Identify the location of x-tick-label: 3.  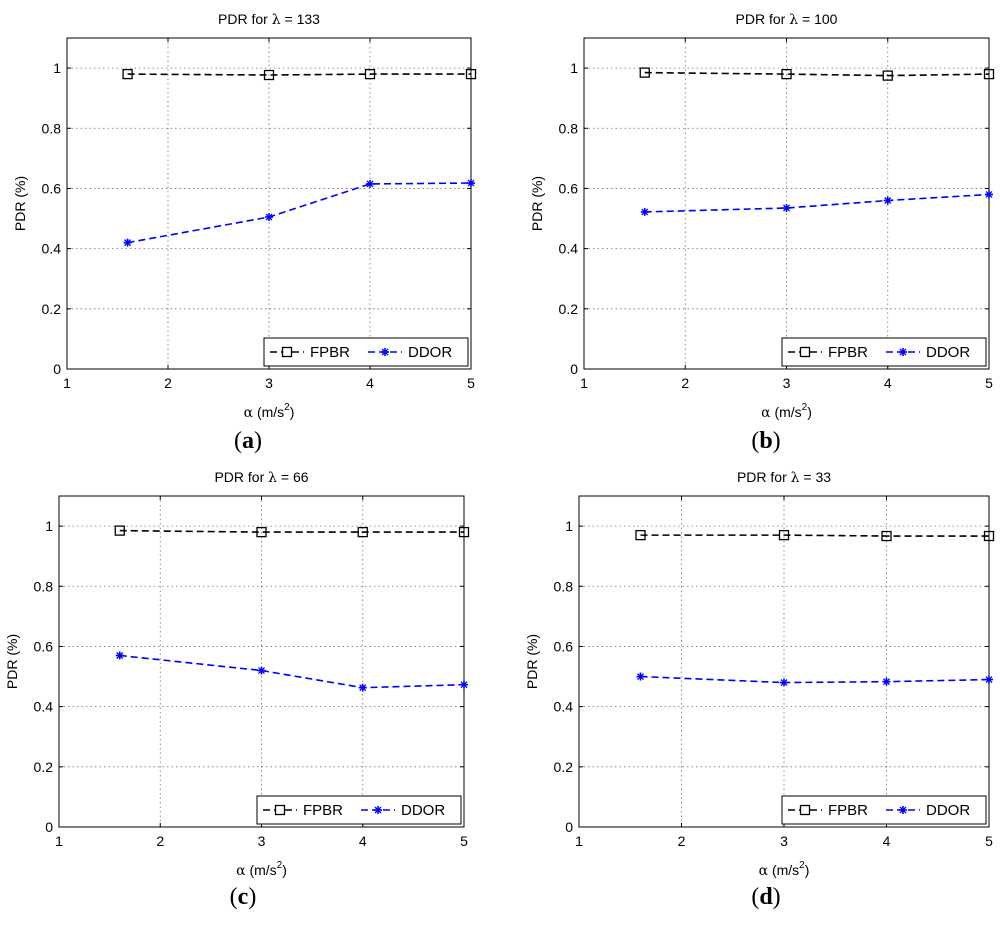
(269, 383).